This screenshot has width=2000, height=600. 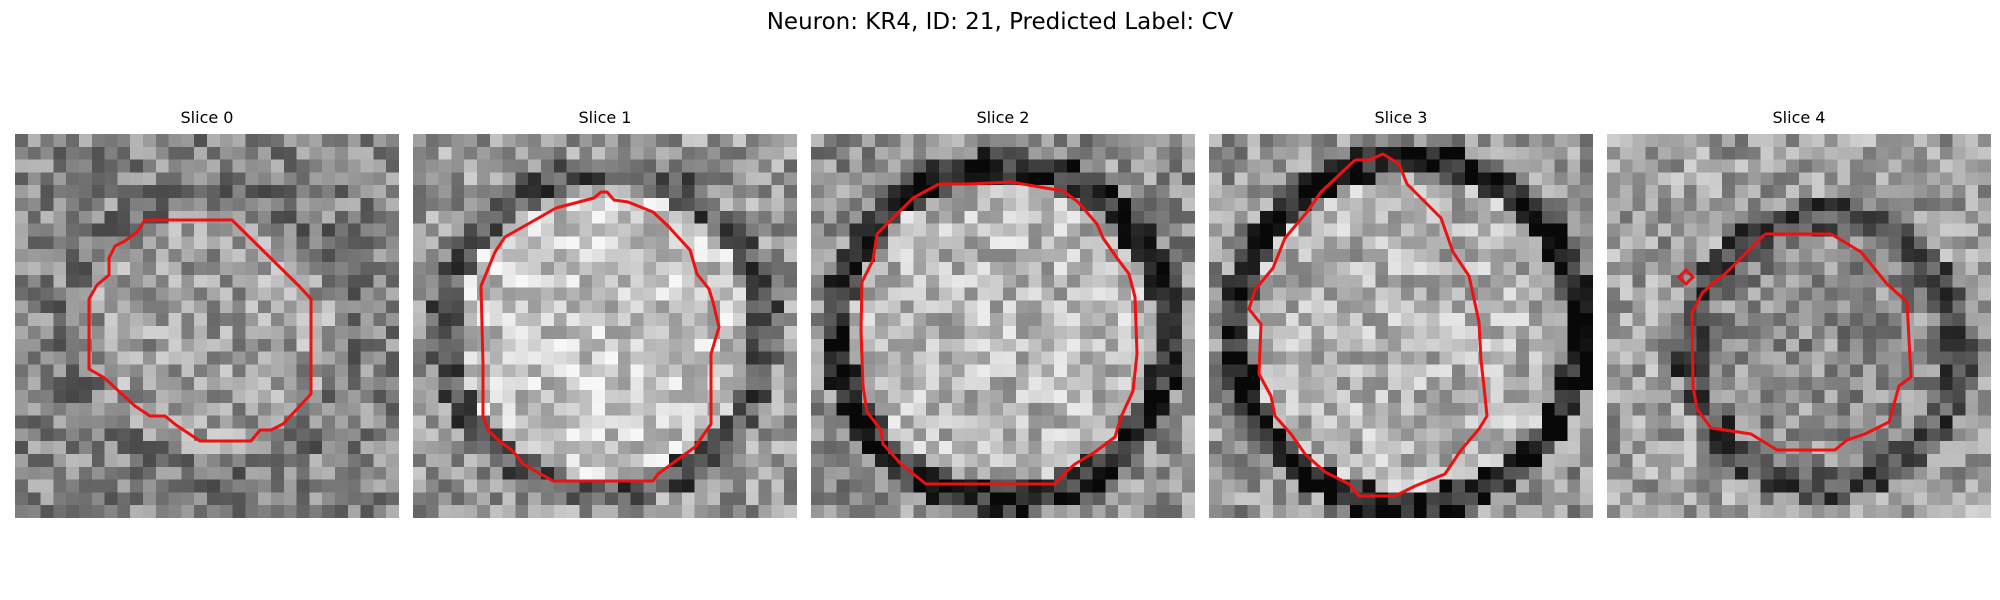 I want to click on slice-panel-3: Slice 3, so click(x=1401, y=313).